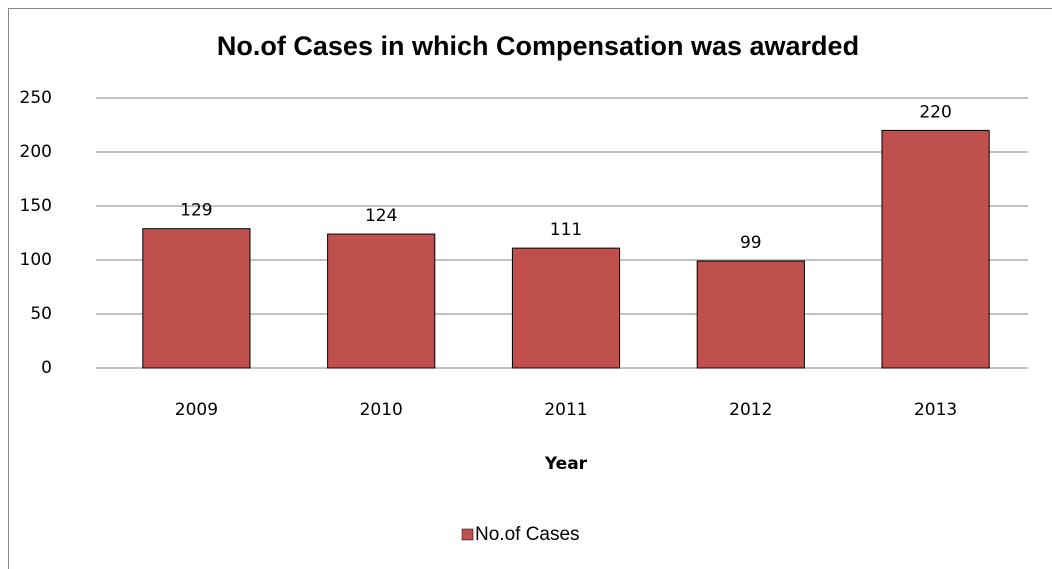 This screenshot has width=1052, height=569. What do you see at coordinates (36, 98) in the screenshot?
I see `y-tick-label: 250` at bounding box center [36, 98].